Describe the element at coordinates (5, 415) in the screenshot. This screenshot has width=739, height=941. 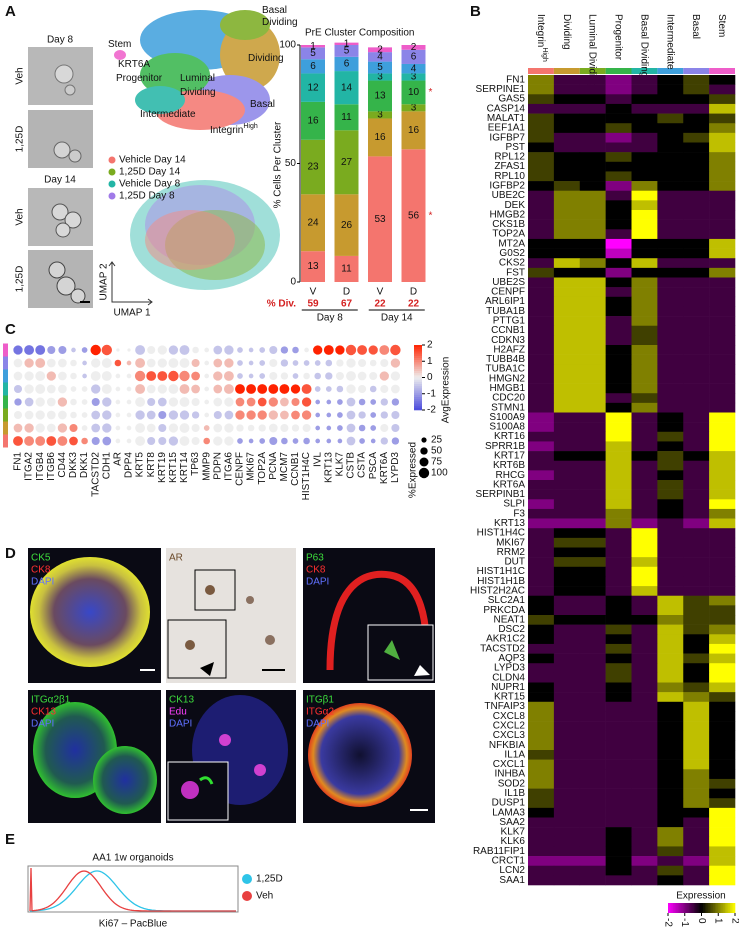
I see `row-strip` at that location.